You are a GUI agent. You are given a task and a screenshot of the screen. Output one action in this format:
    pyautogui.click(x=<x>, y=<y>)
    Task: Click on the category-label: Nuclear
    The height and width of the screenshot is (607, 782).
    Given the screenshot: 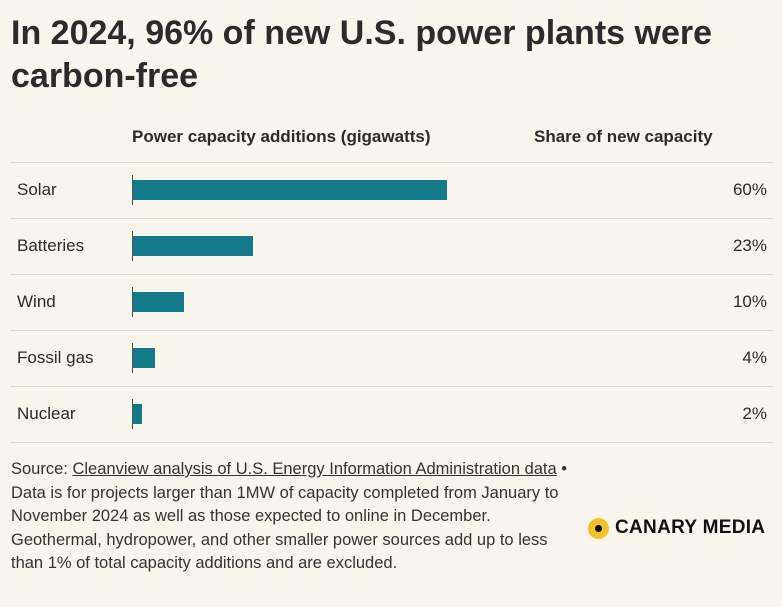 What is the action you would take?
    pyautogui.click(x=46, y=413)
    